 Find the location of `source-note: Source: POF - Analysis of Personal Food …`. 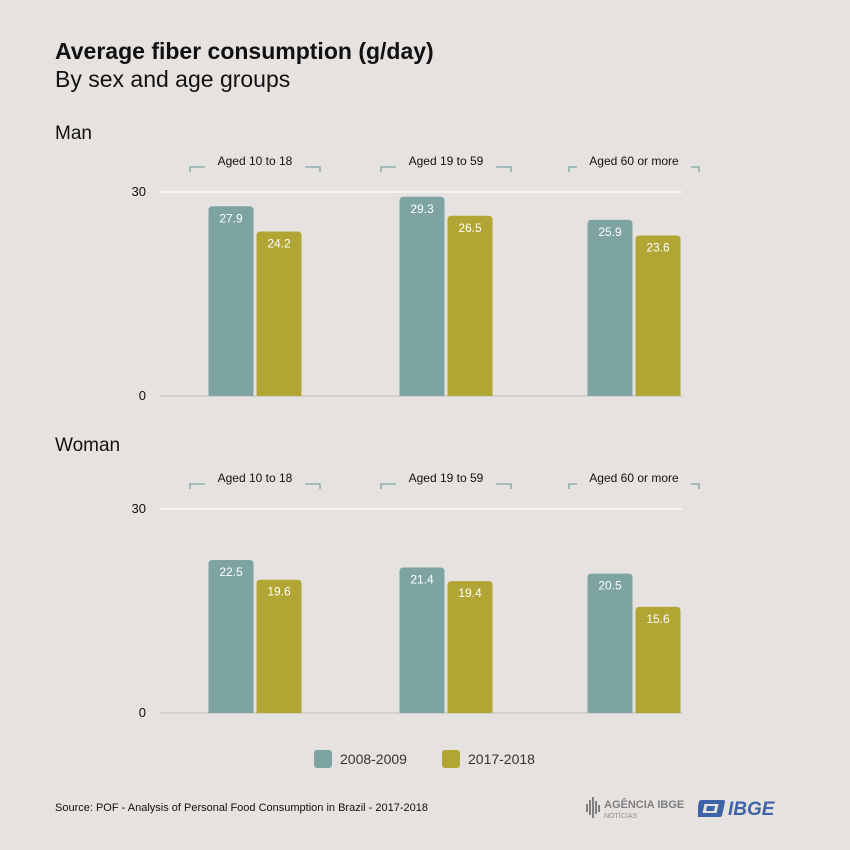

source-note: Source: POF - Analysis of Personal Food … is located at coordinates (241, 808).